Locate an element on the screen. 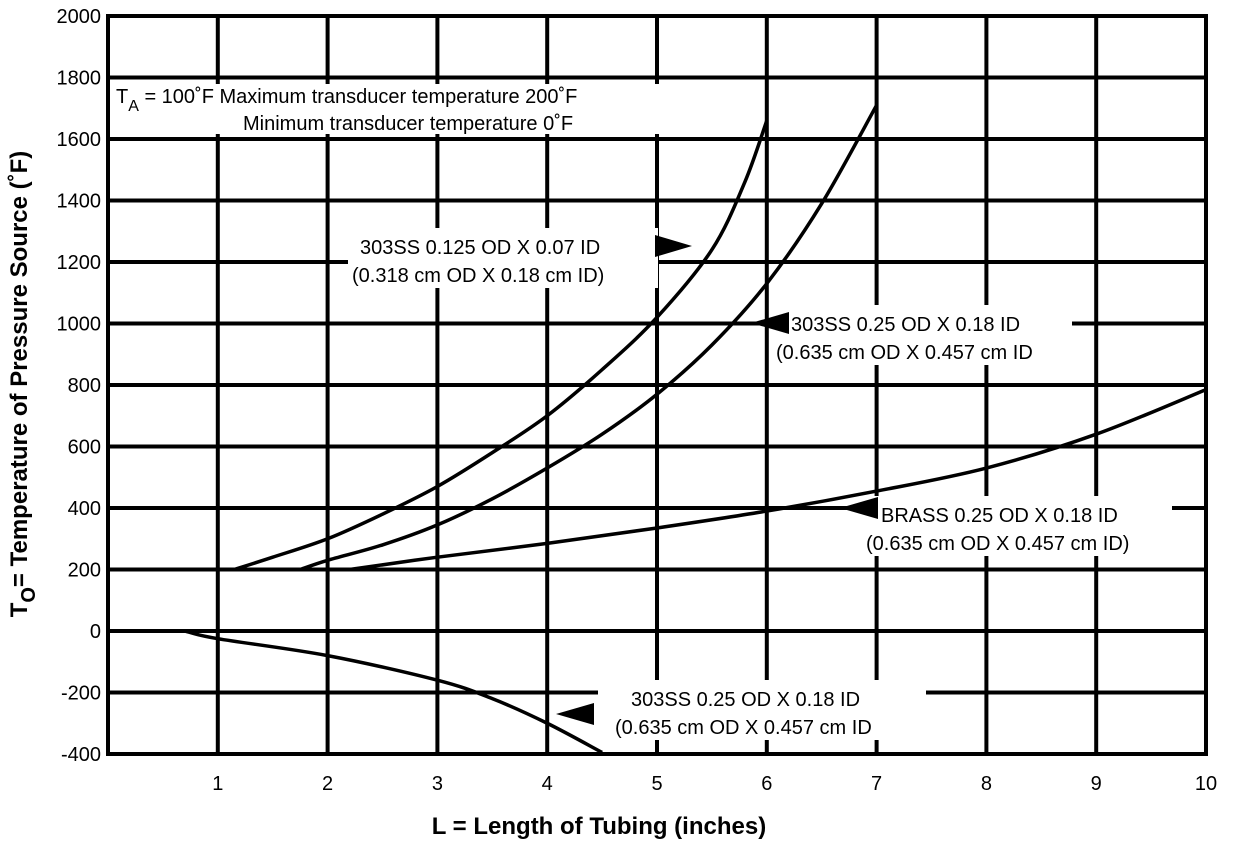 The width and height of the screenshot is (1246, 846). y-tick-label: 1000 is located at coordinates (79, 325).